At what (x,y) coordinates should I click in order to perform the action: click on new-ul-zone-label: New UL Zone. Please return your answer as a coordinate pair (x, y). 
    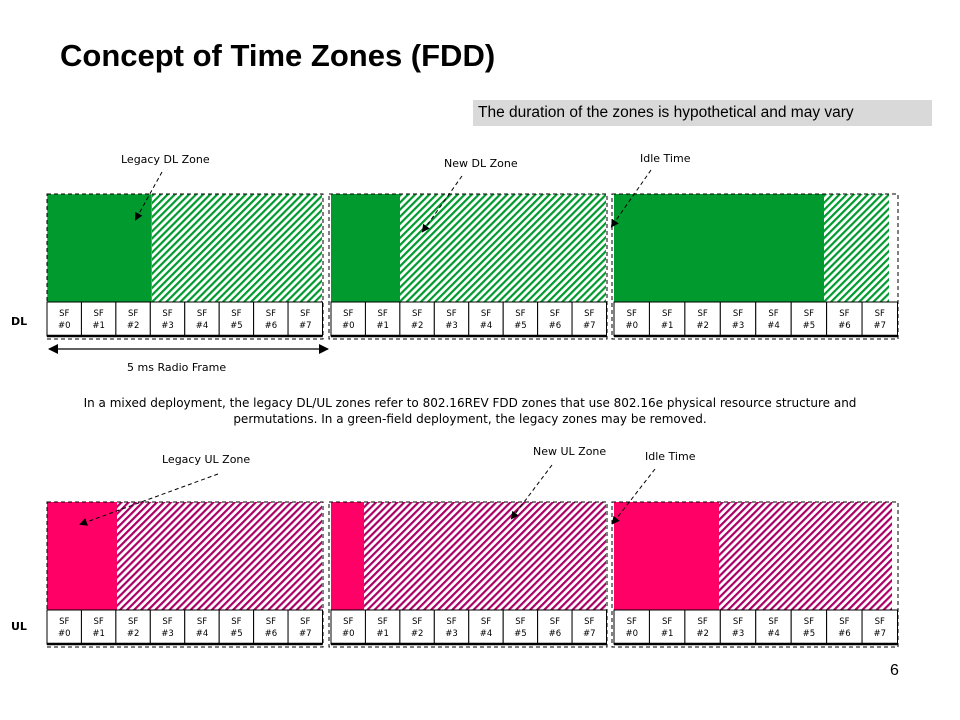
    Looking at the image, I should click on (569, 451).